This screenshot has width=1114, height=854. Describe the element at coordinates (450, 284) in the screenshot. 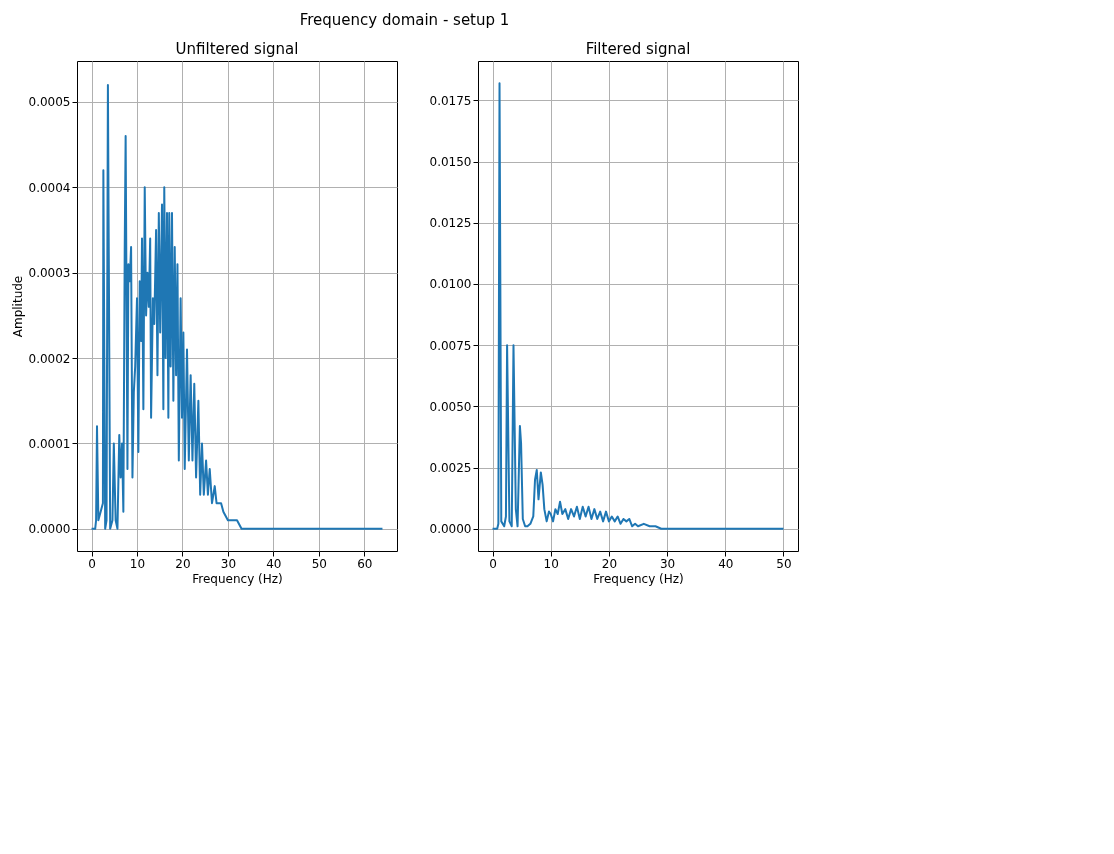

I see `y-tick-label: 0.0100` at that location.